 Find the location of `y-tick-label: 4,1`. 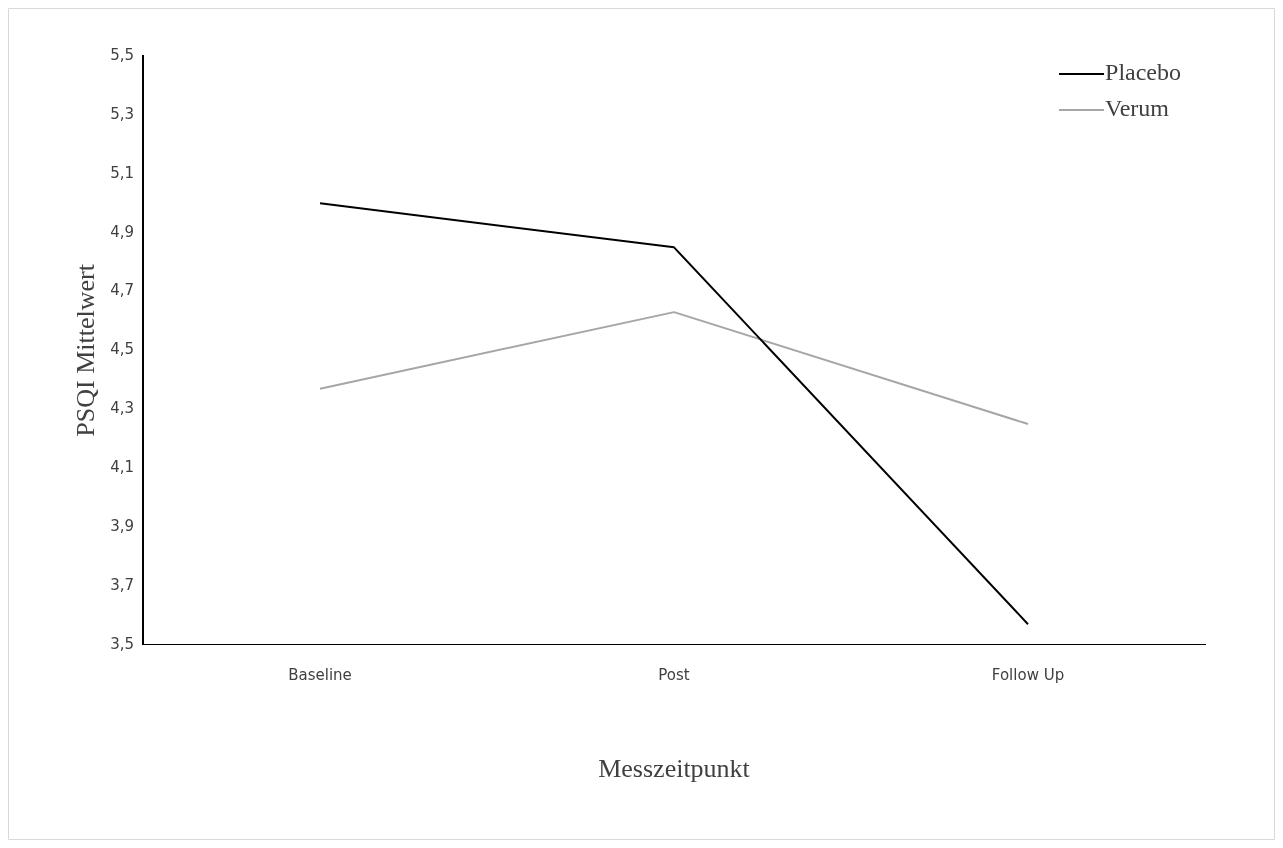

y-tick-label: 4,1 is located at coordinates (122, 467).